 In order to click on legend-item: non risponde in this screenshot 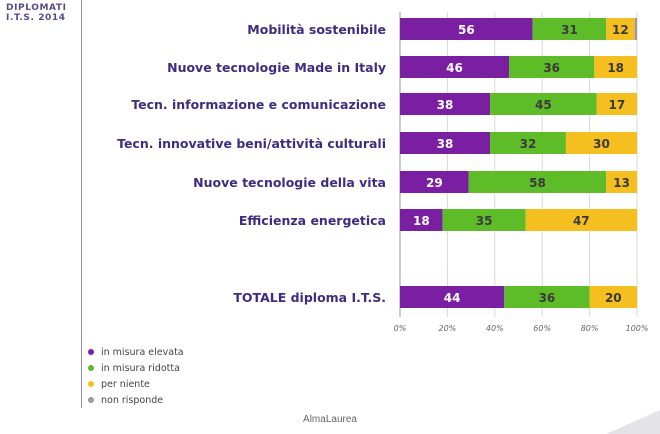, I will do `click(136, 400)`.